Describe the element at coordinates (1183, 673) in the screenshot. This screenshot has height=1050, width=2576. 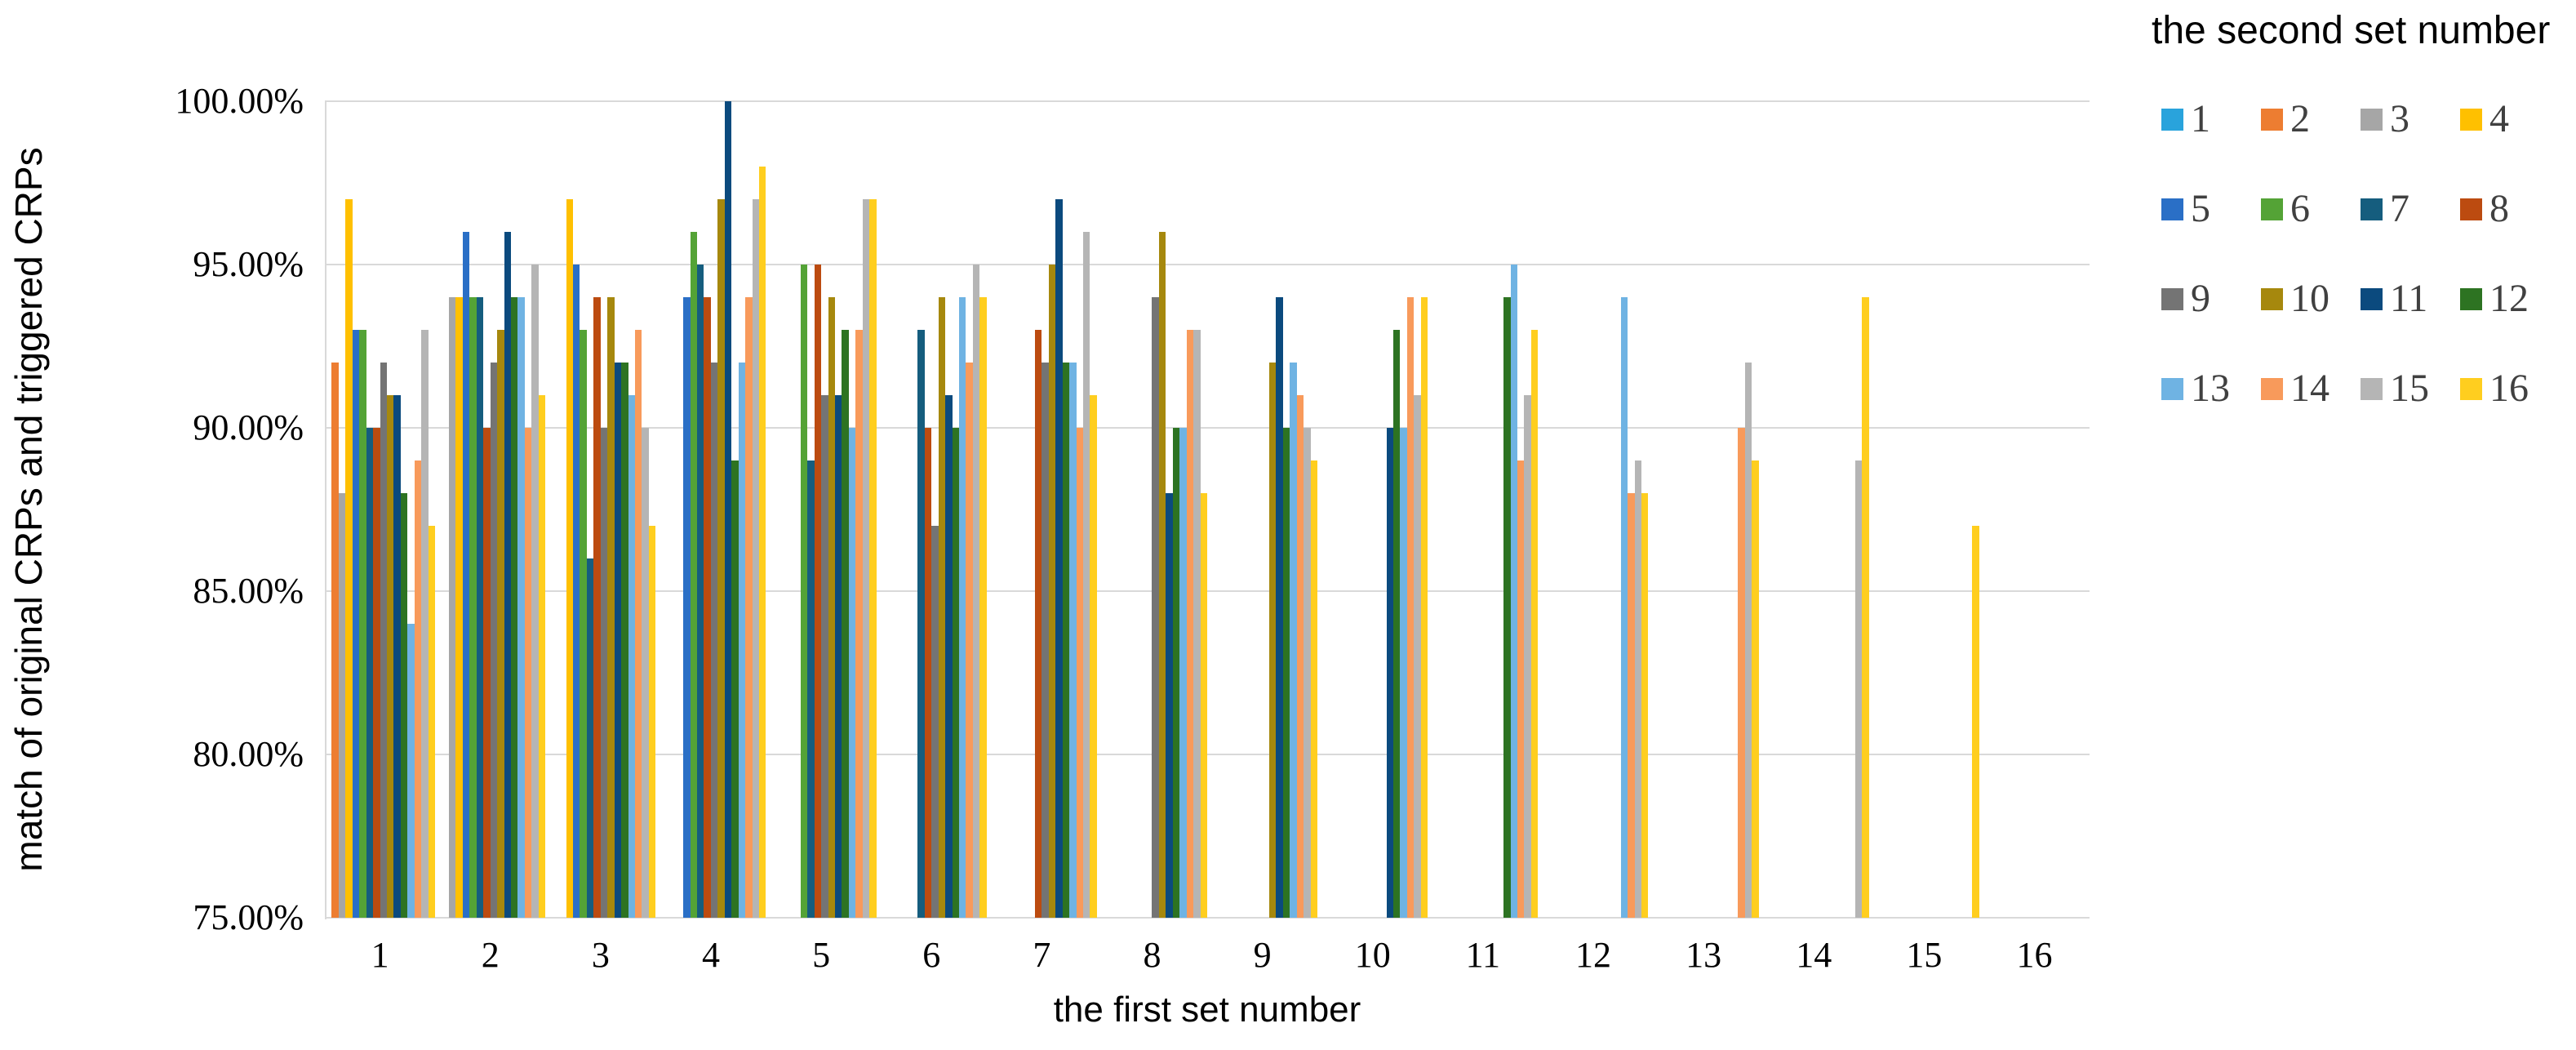
I see `bar-set8-series13` at that location.